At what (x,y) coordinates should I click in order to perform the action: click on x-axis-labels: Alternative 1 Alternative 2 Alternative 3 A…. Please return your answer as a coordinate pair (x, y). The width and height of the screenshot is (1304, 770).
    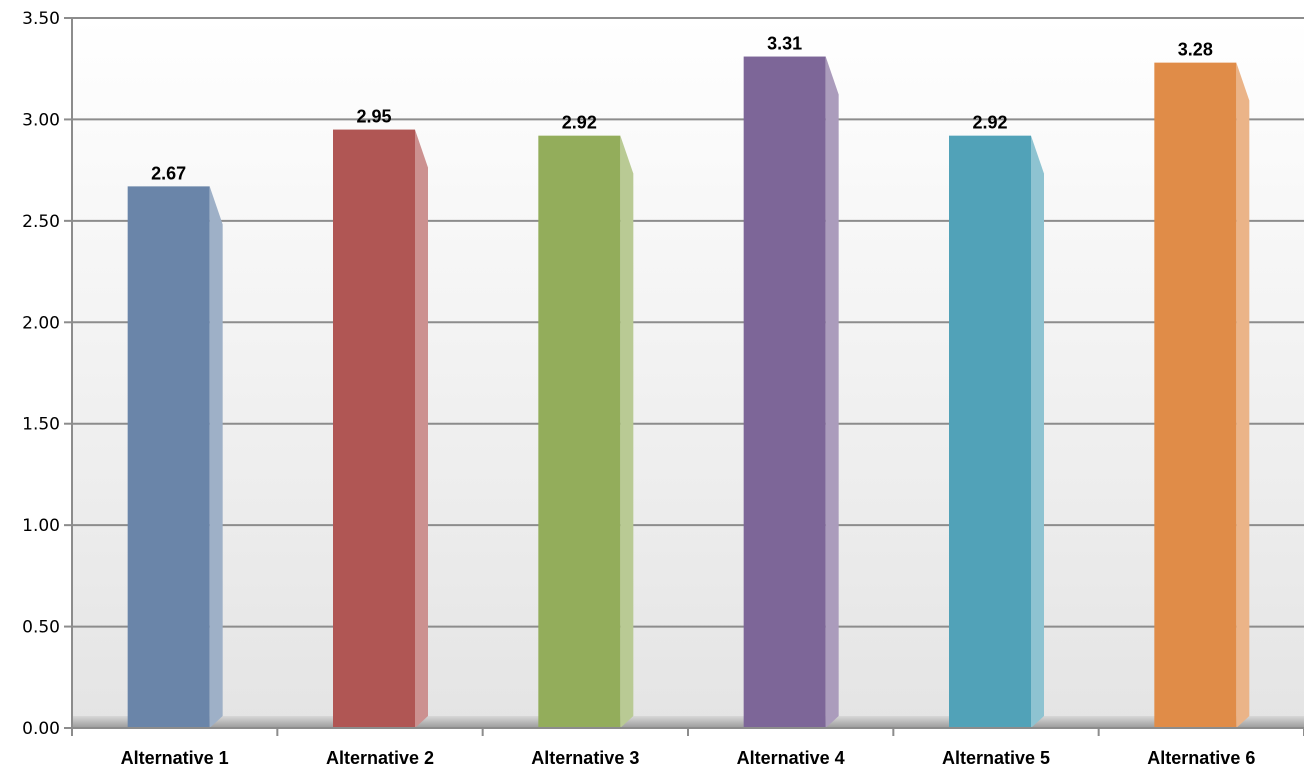
    Looking at the image, I should click on (688, 758).